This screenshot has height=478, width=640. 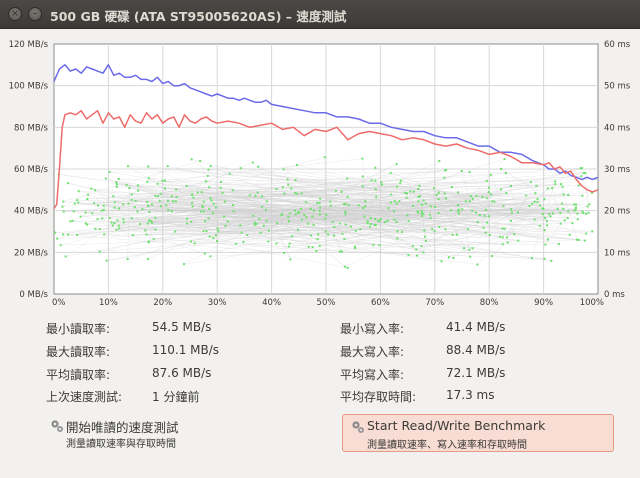 What do you see at coordinates (614, 295) in the screenshot?
I see `y-right-tick-label: 0 ms` at bounding box center [614, 295].